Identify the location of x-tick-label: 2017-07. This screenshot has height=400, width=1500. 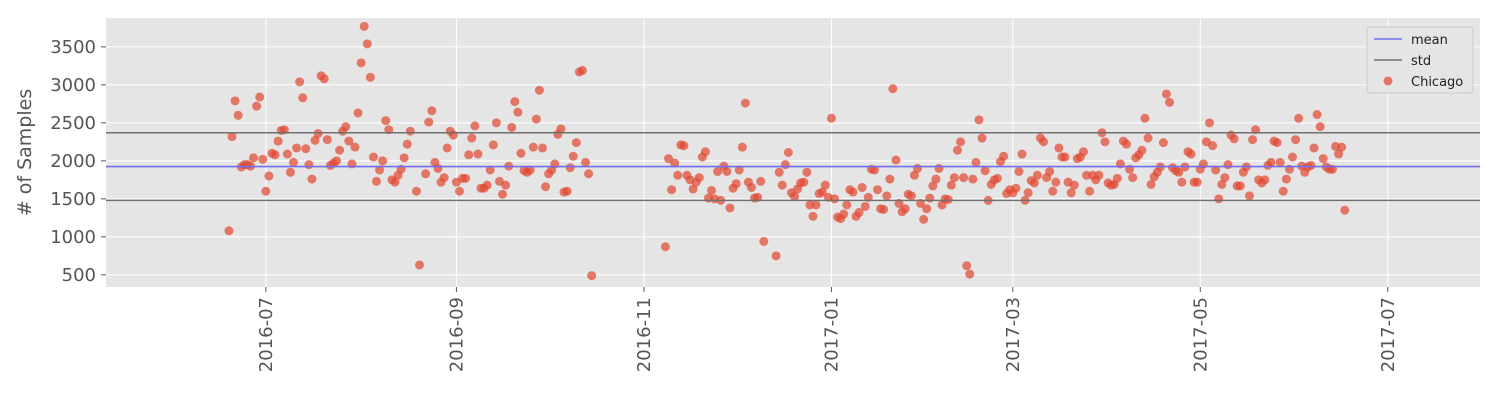
(1388, 334).